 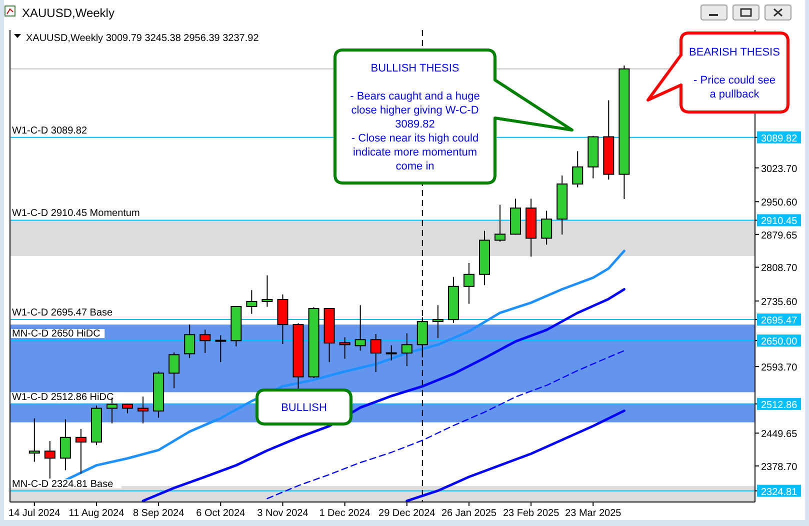 I want to click on y-tick-label: 2512.86, so click(x=779, y=405).